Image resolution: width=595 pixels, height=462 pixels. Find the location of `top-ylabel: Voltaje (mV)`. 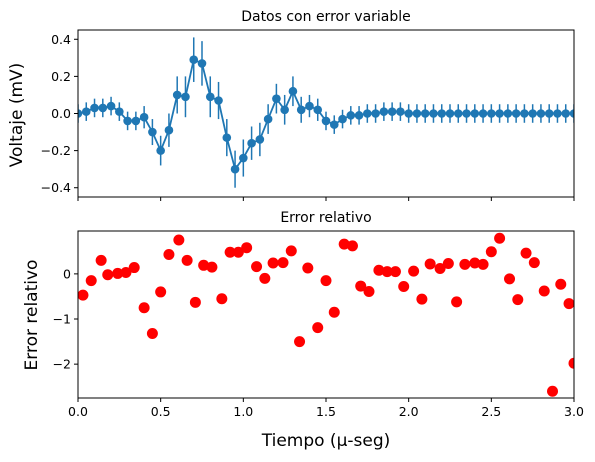

top-ylabel: Voltaje (mV) is located at coordinates (17, 115).